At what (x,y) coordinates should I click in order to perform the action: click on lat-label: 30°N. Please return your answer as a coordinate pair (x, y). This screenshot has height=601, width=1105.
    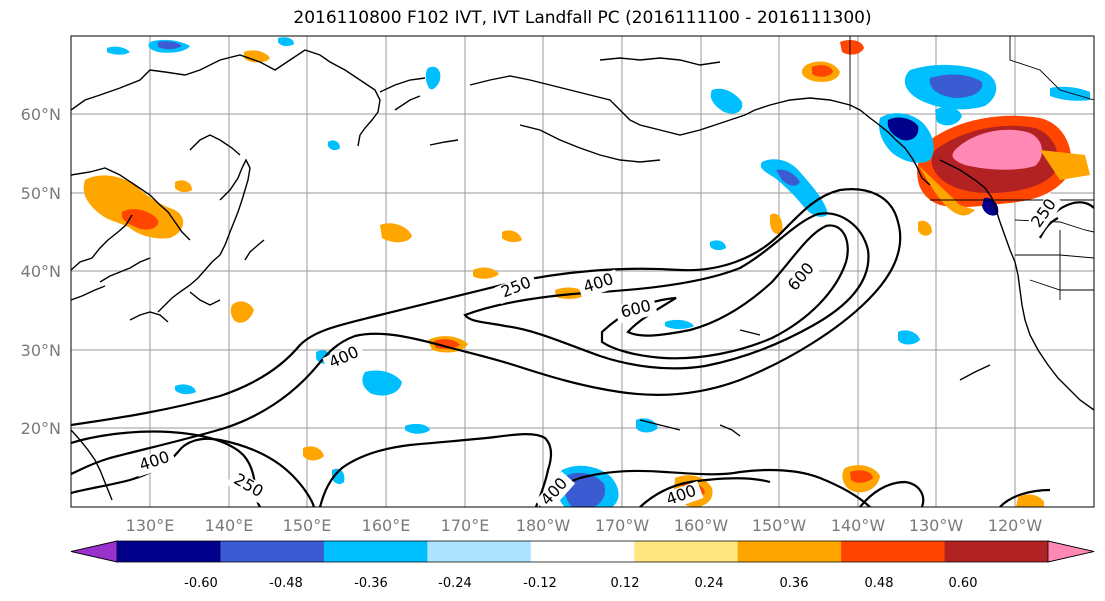
    Looking at the image, I should click on (41, 350).